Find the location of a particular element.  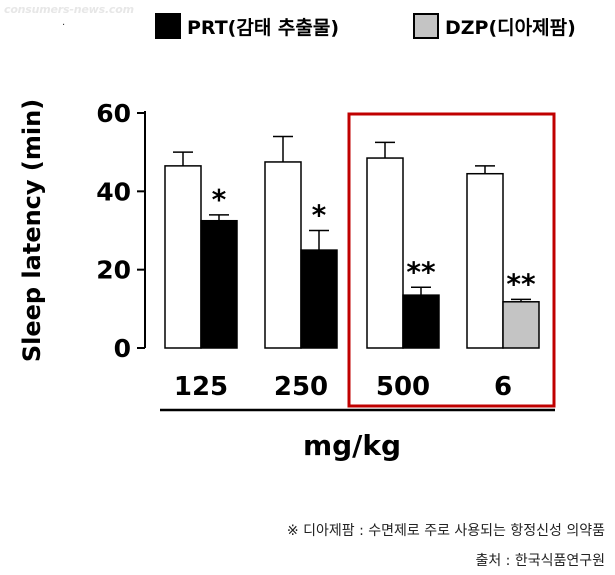

legend-swatch-prt is located at coordinates (168, 26).